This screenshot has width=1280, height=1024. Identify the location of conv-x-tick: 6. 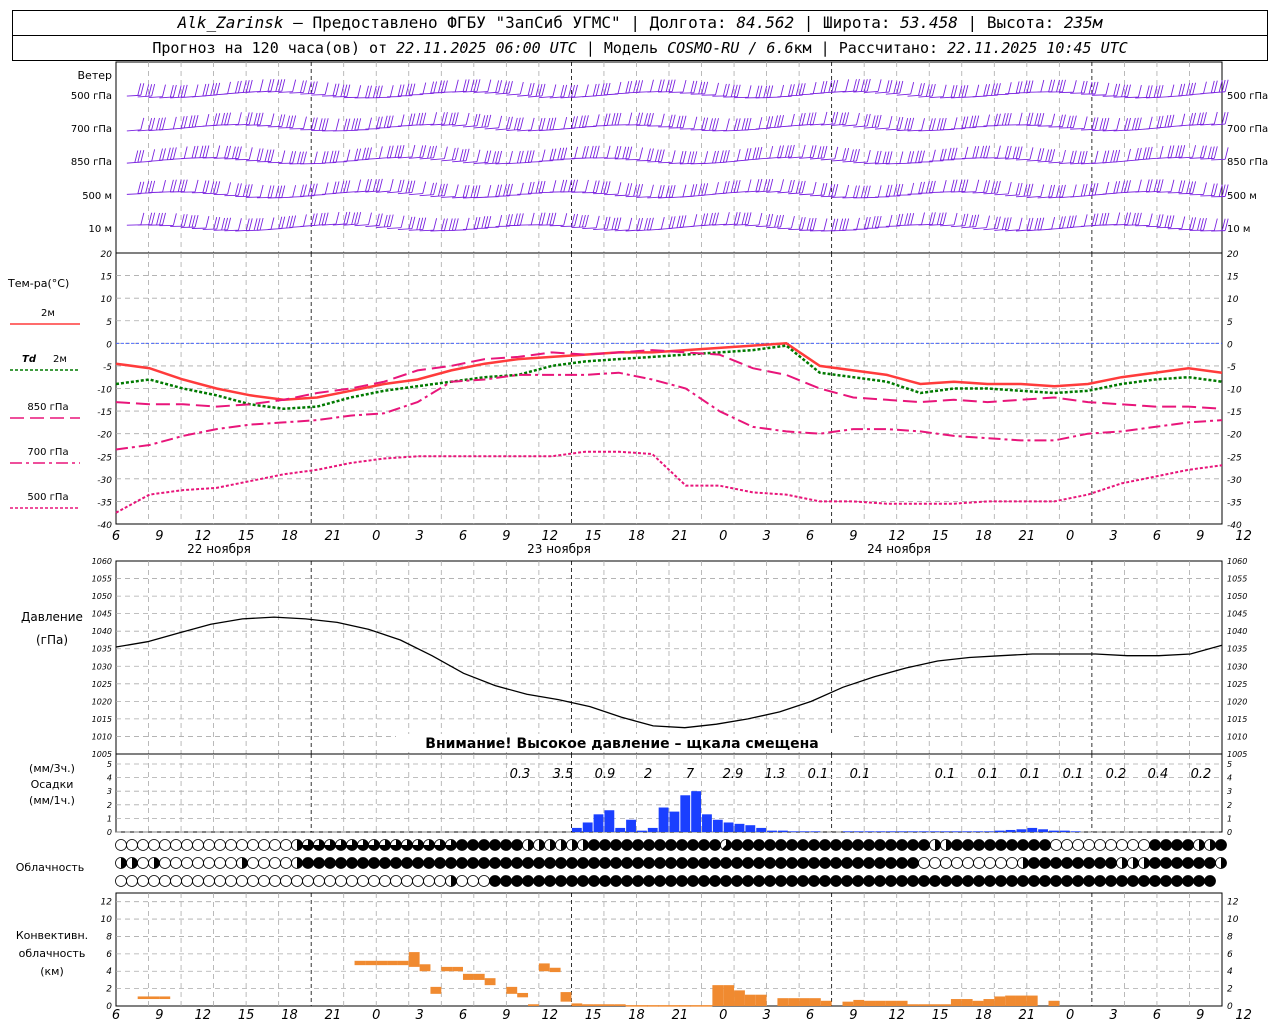
(463, 1015).